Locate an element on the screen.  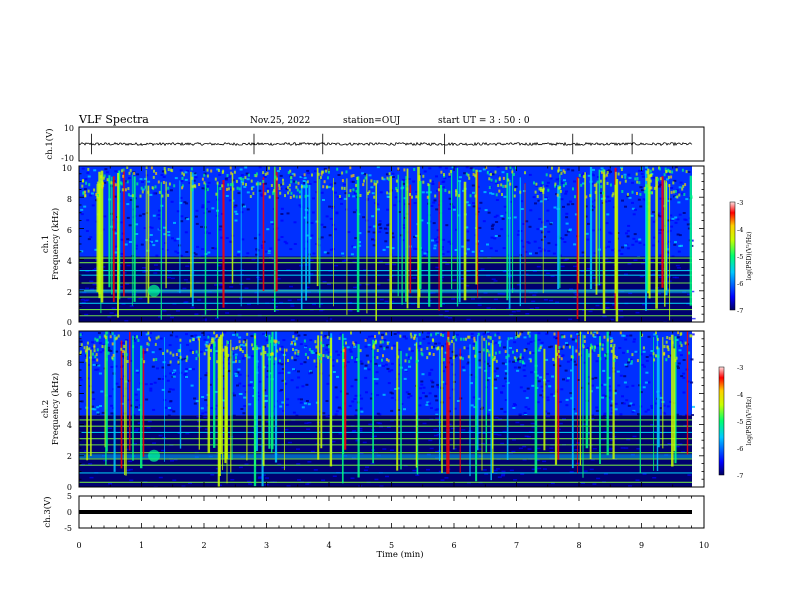
ch1-ytick-2: 2 is located at coordinates (69, 292).